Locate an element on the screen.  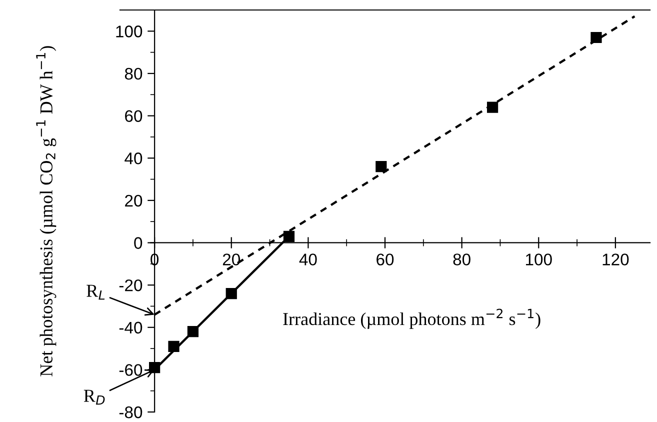
x-tick-label: 40 is located at coordinates (308, 260).